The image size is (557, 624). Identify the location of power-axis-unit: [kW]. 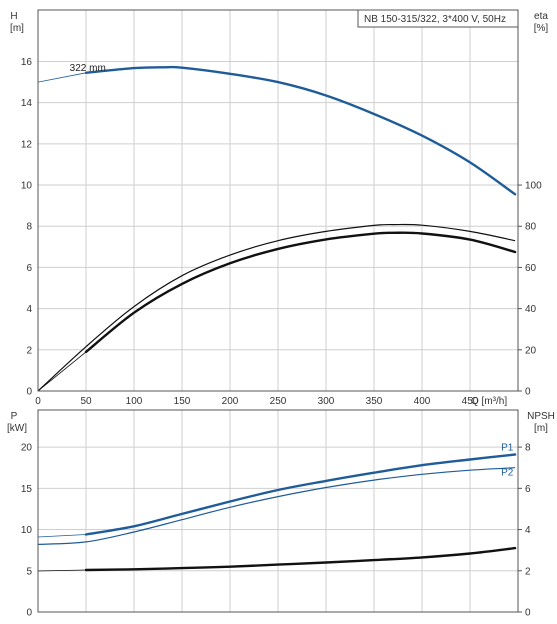
(17, 428).